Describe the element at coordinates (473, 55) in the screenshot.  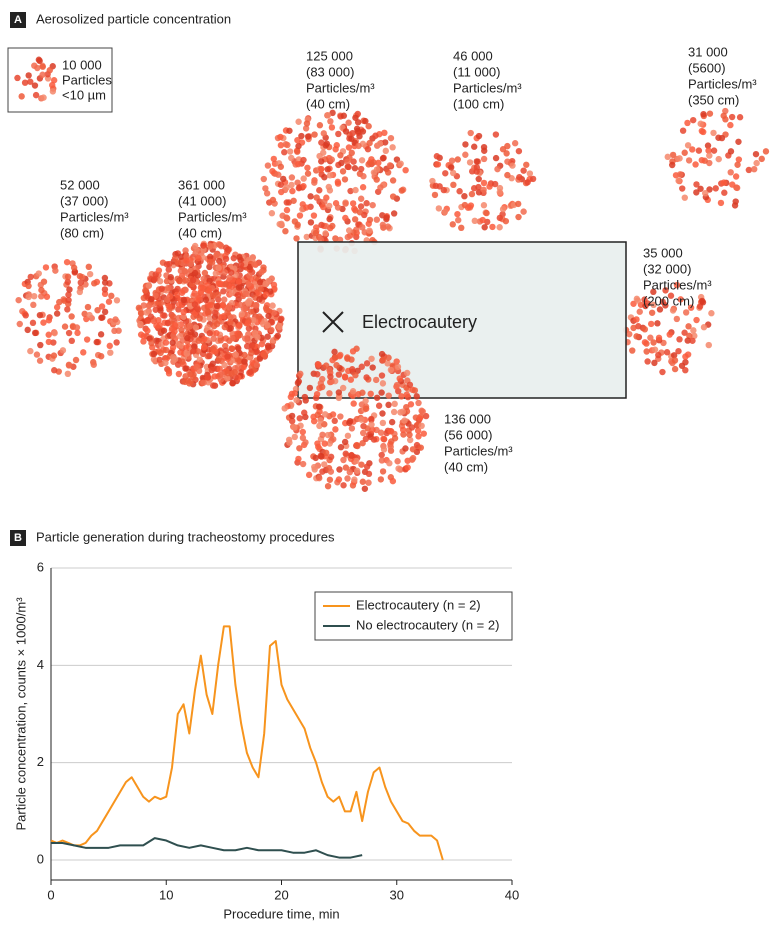
I see `cloud-label: 46 000` at that location.